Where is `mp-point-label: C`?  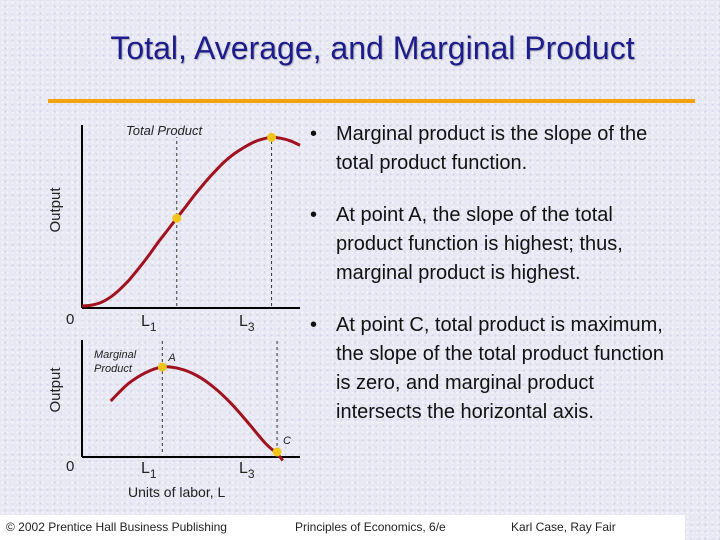
mp-point-label: C is located at coordinates (287, 441).